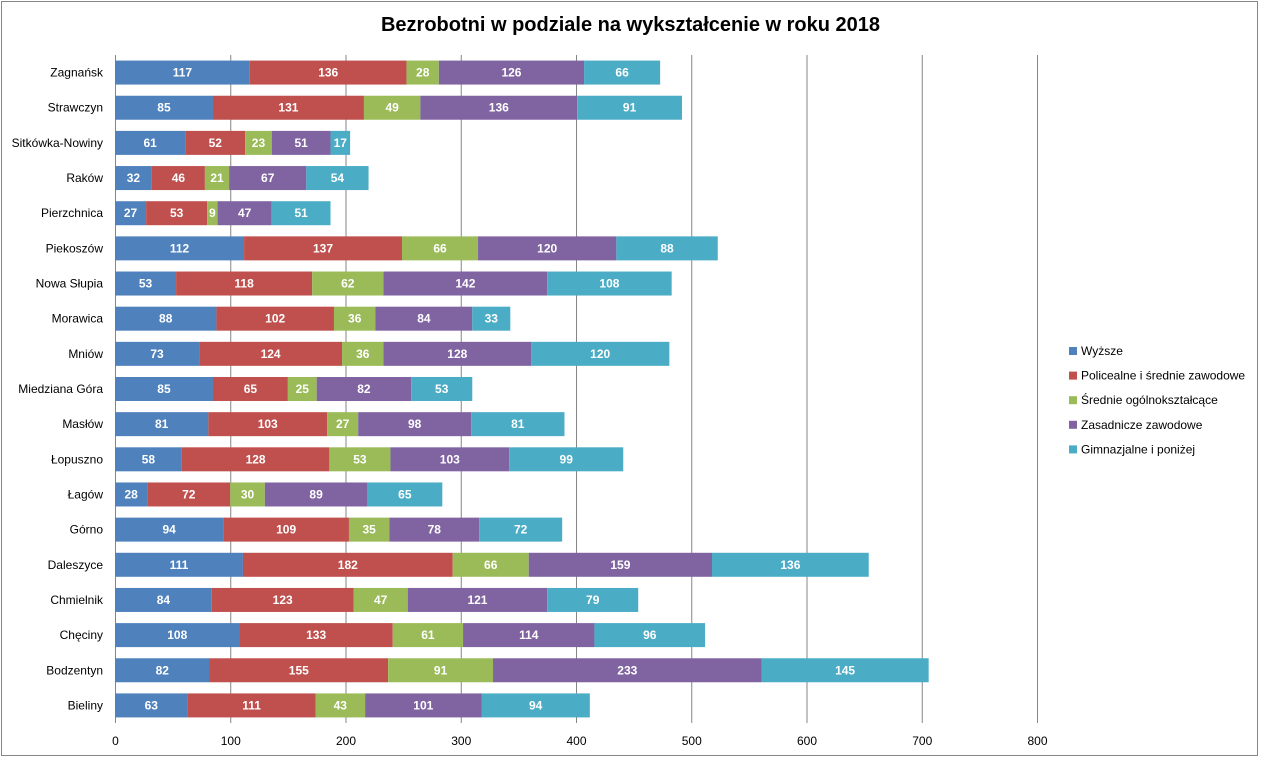 The width and height of the screenshot is (1261, 759). Describe the element at coordinates (74, 670) in the screenshot. I see `category-label: Bodzentyn` at that location.